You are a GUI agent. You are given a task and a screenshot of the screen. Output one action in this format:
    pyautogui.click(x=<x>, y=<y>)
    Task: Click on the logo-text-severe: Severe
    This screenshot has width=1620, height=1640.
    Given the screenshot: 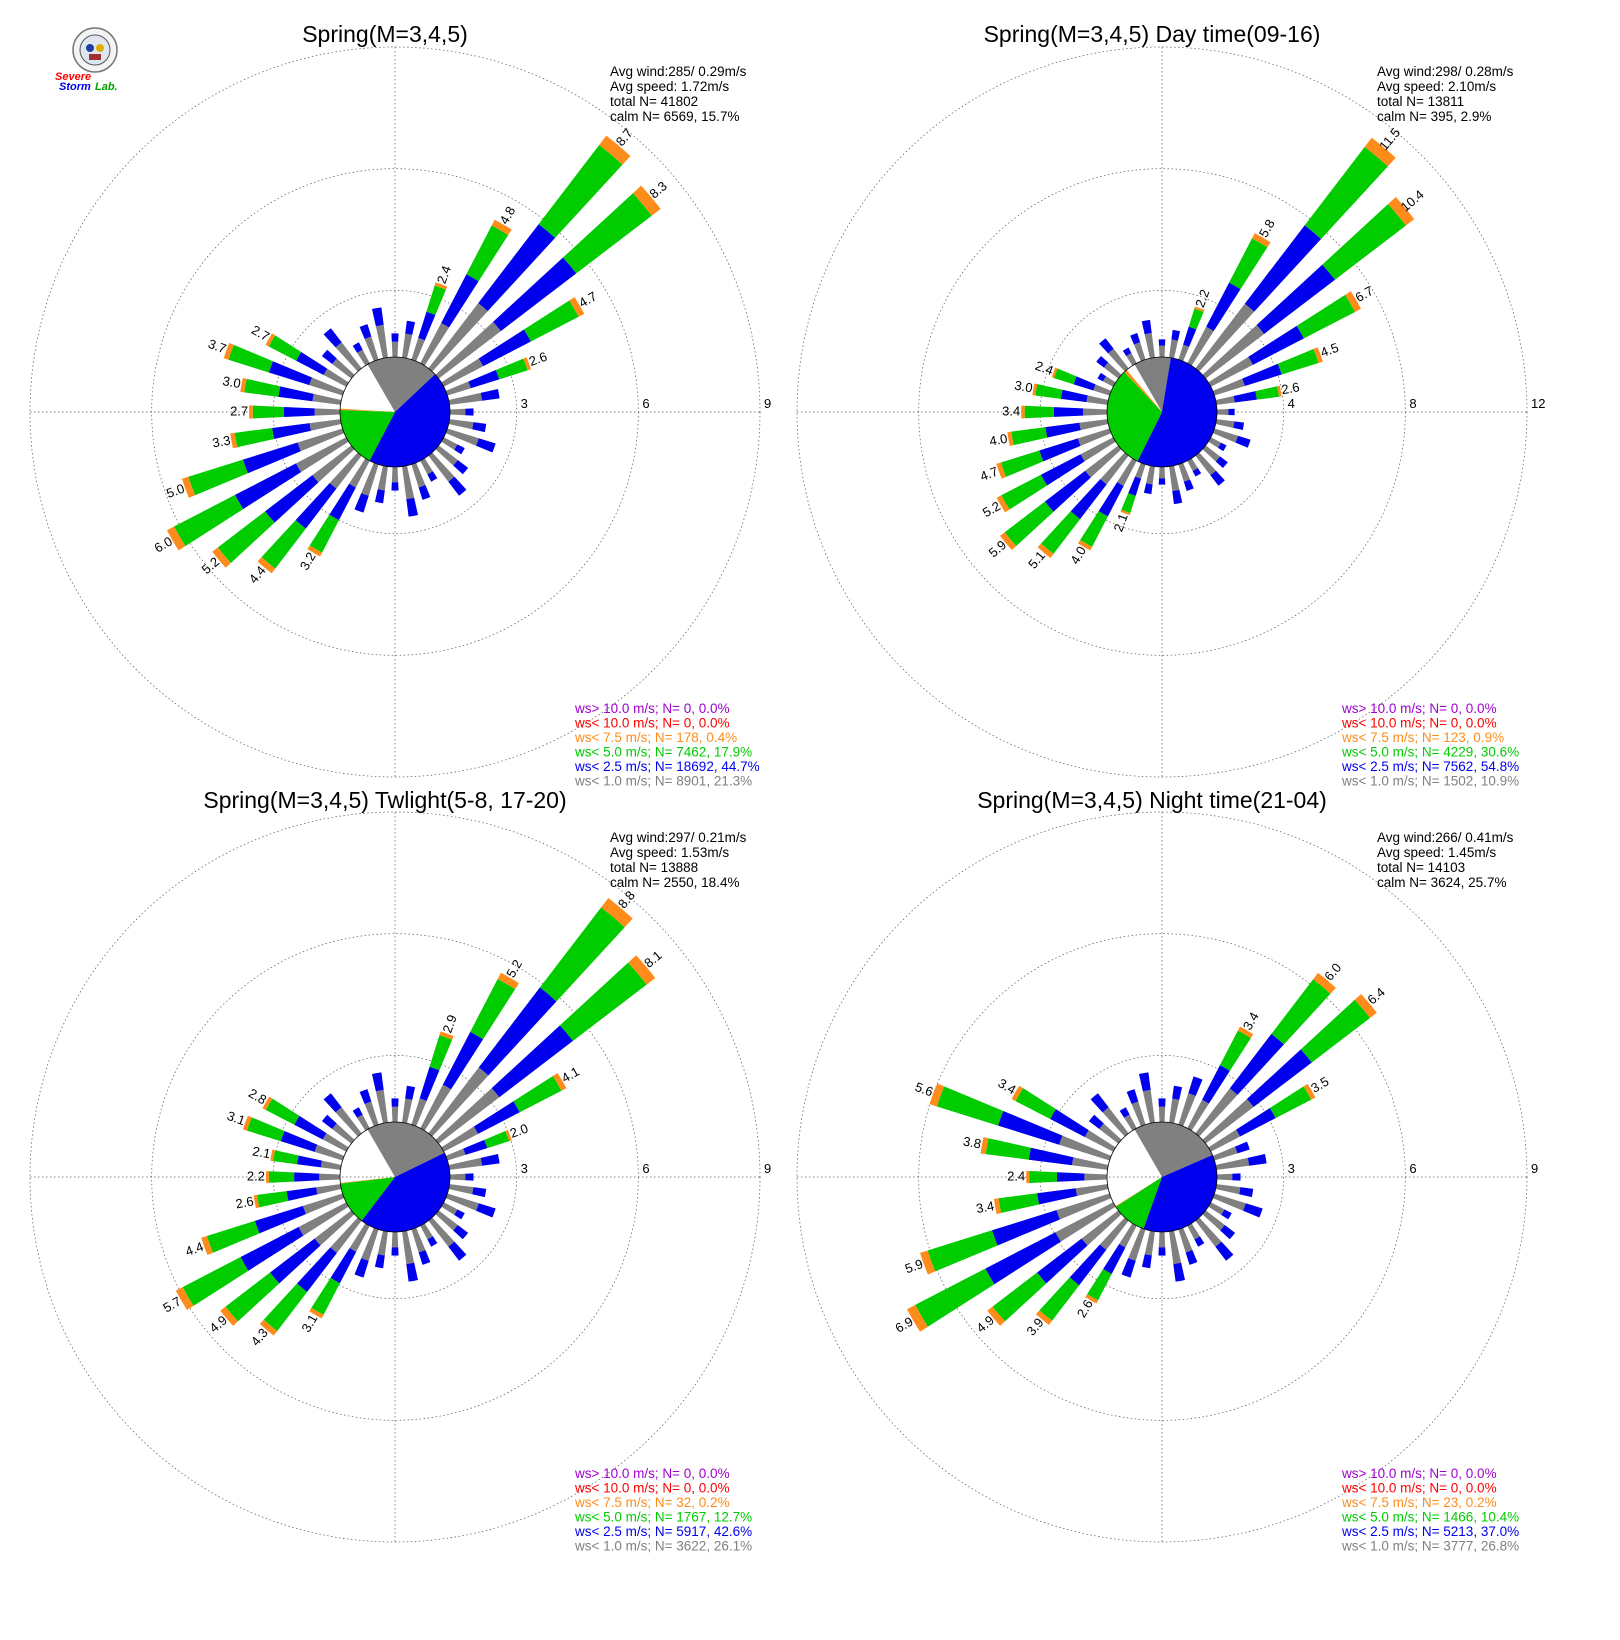 What is the action you would take?
    pyautogui.click(x=73, y=77)
    